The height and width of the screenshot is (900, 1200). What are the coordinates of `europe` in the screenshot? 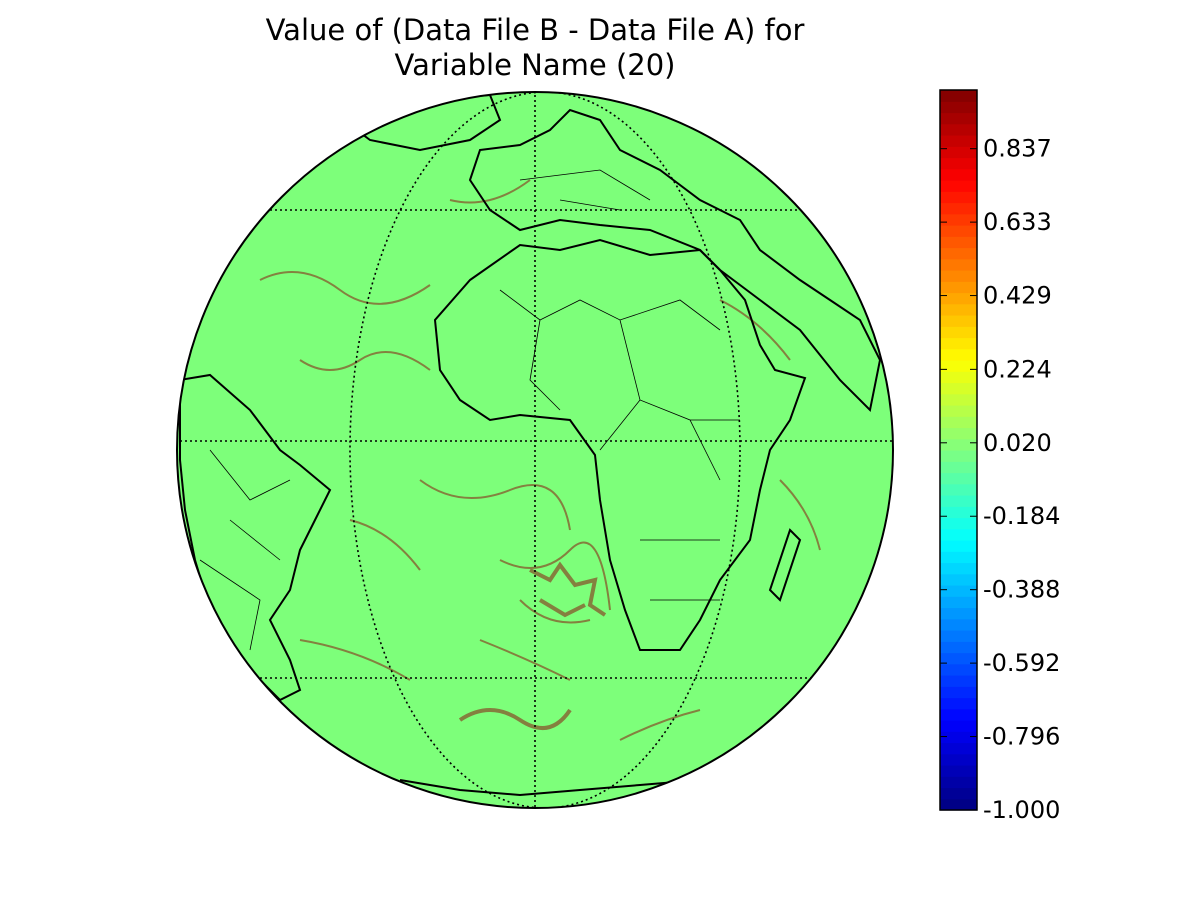 It's located at (675, 260).